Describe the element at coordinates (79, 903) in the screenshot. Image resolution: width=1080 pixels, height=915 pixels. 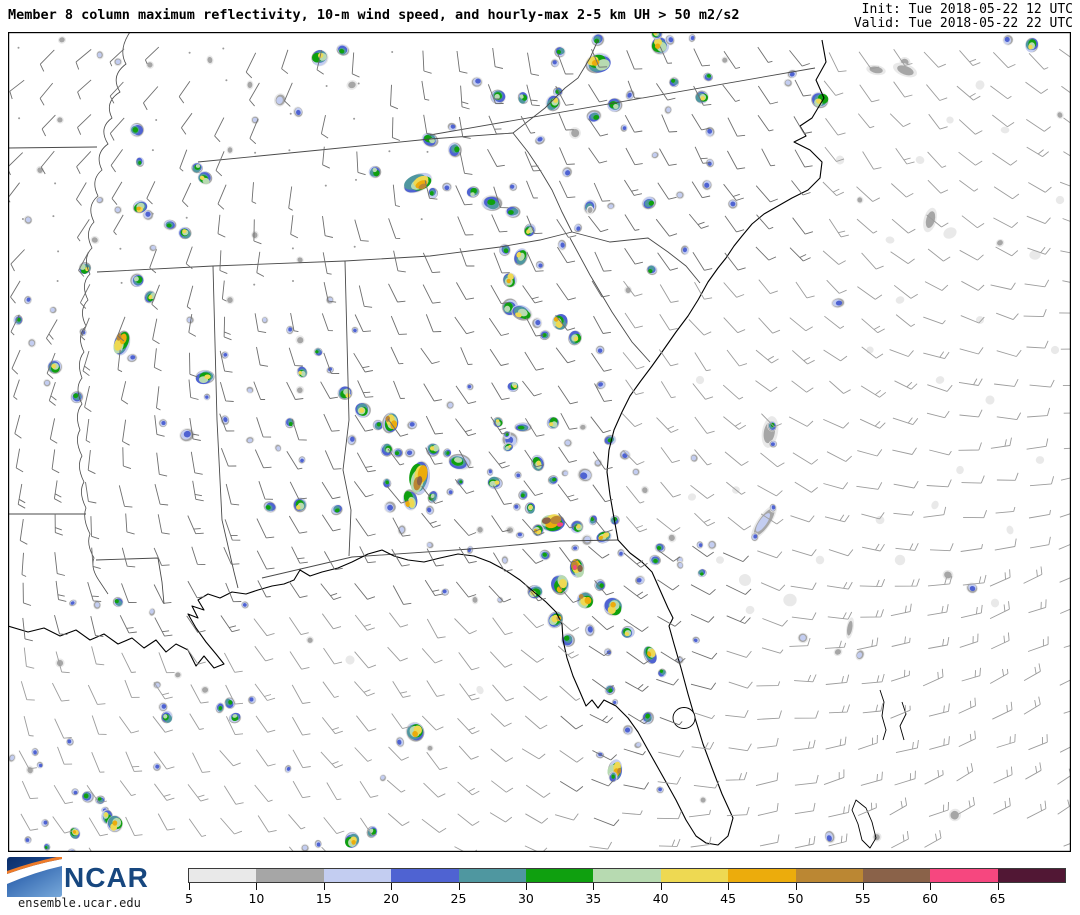
I see `site-url: ensemble.ucar.edu` at that location.